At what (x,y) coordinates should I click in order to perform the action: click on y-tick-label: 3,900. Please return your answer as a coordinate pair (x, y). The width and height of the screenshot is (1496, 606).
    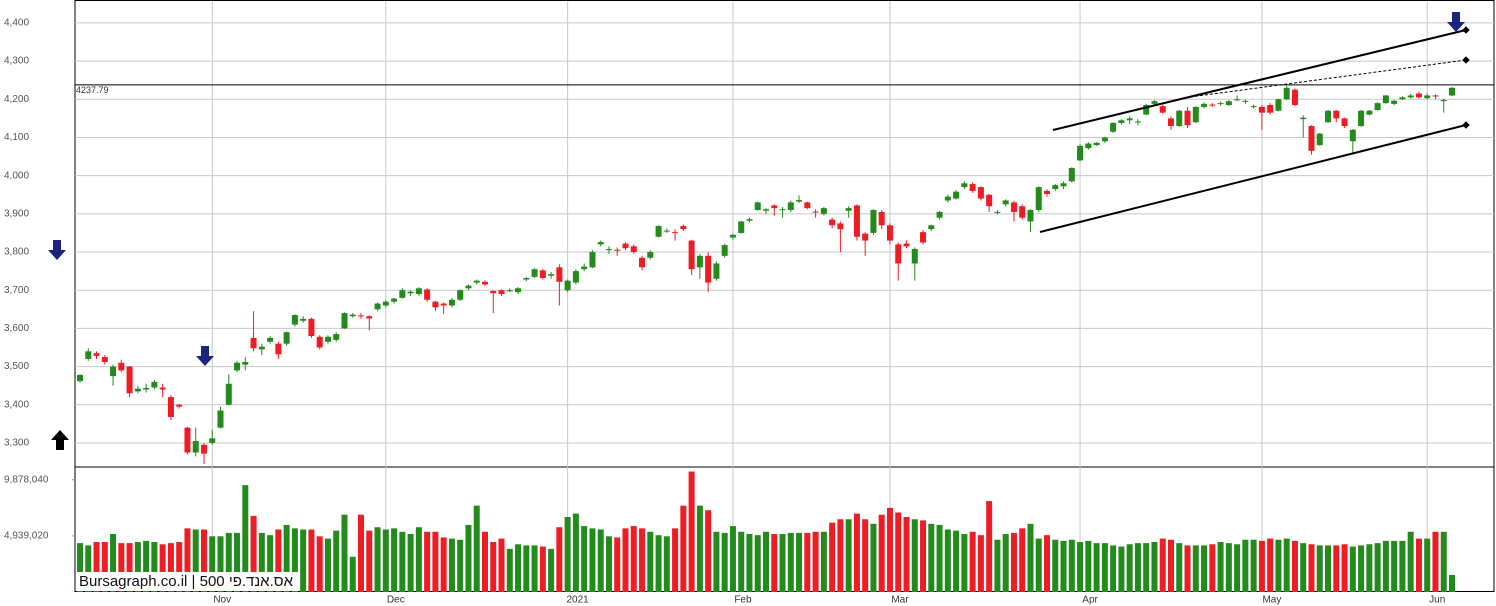
    Looking at the image, I should click on (16, 213).